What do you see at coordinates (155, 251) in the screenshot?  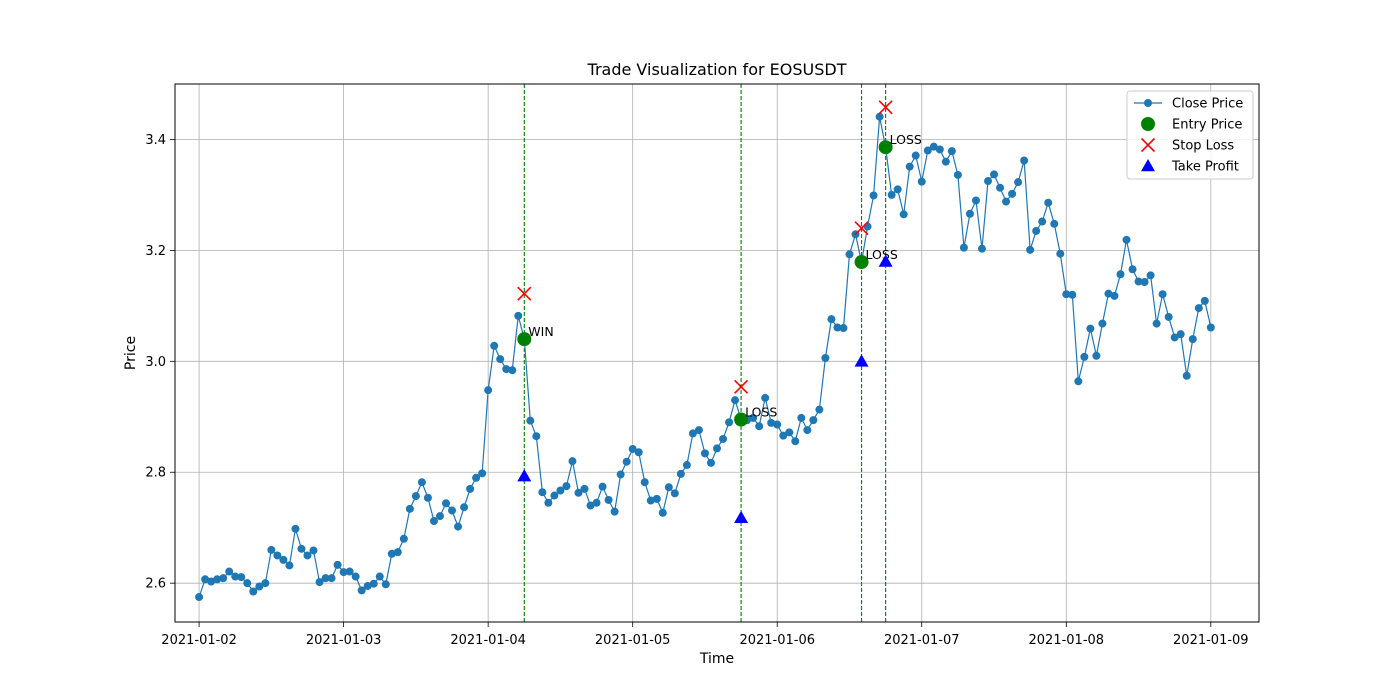 I see `y-tick-label: 3.2` at bounding box center [155, 251].